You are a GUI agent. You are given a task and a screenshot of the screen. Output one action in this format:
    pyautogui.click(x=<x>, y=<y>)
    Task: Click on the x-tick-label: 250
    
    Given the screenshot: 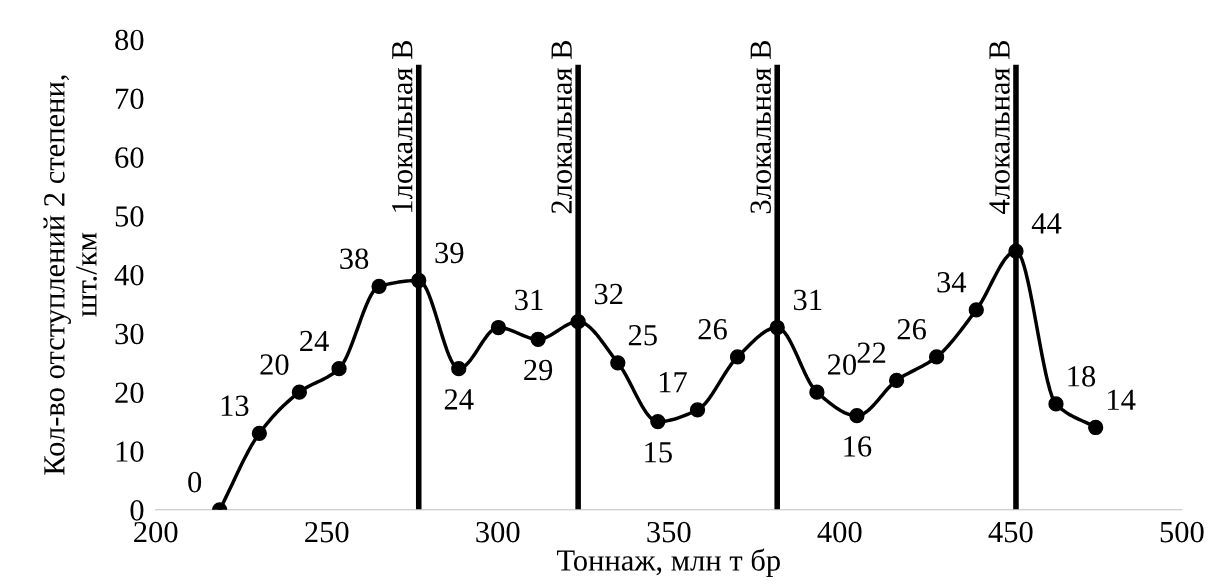 What is the action you would take?
    pyautogui.click(x=327, y=532)
    